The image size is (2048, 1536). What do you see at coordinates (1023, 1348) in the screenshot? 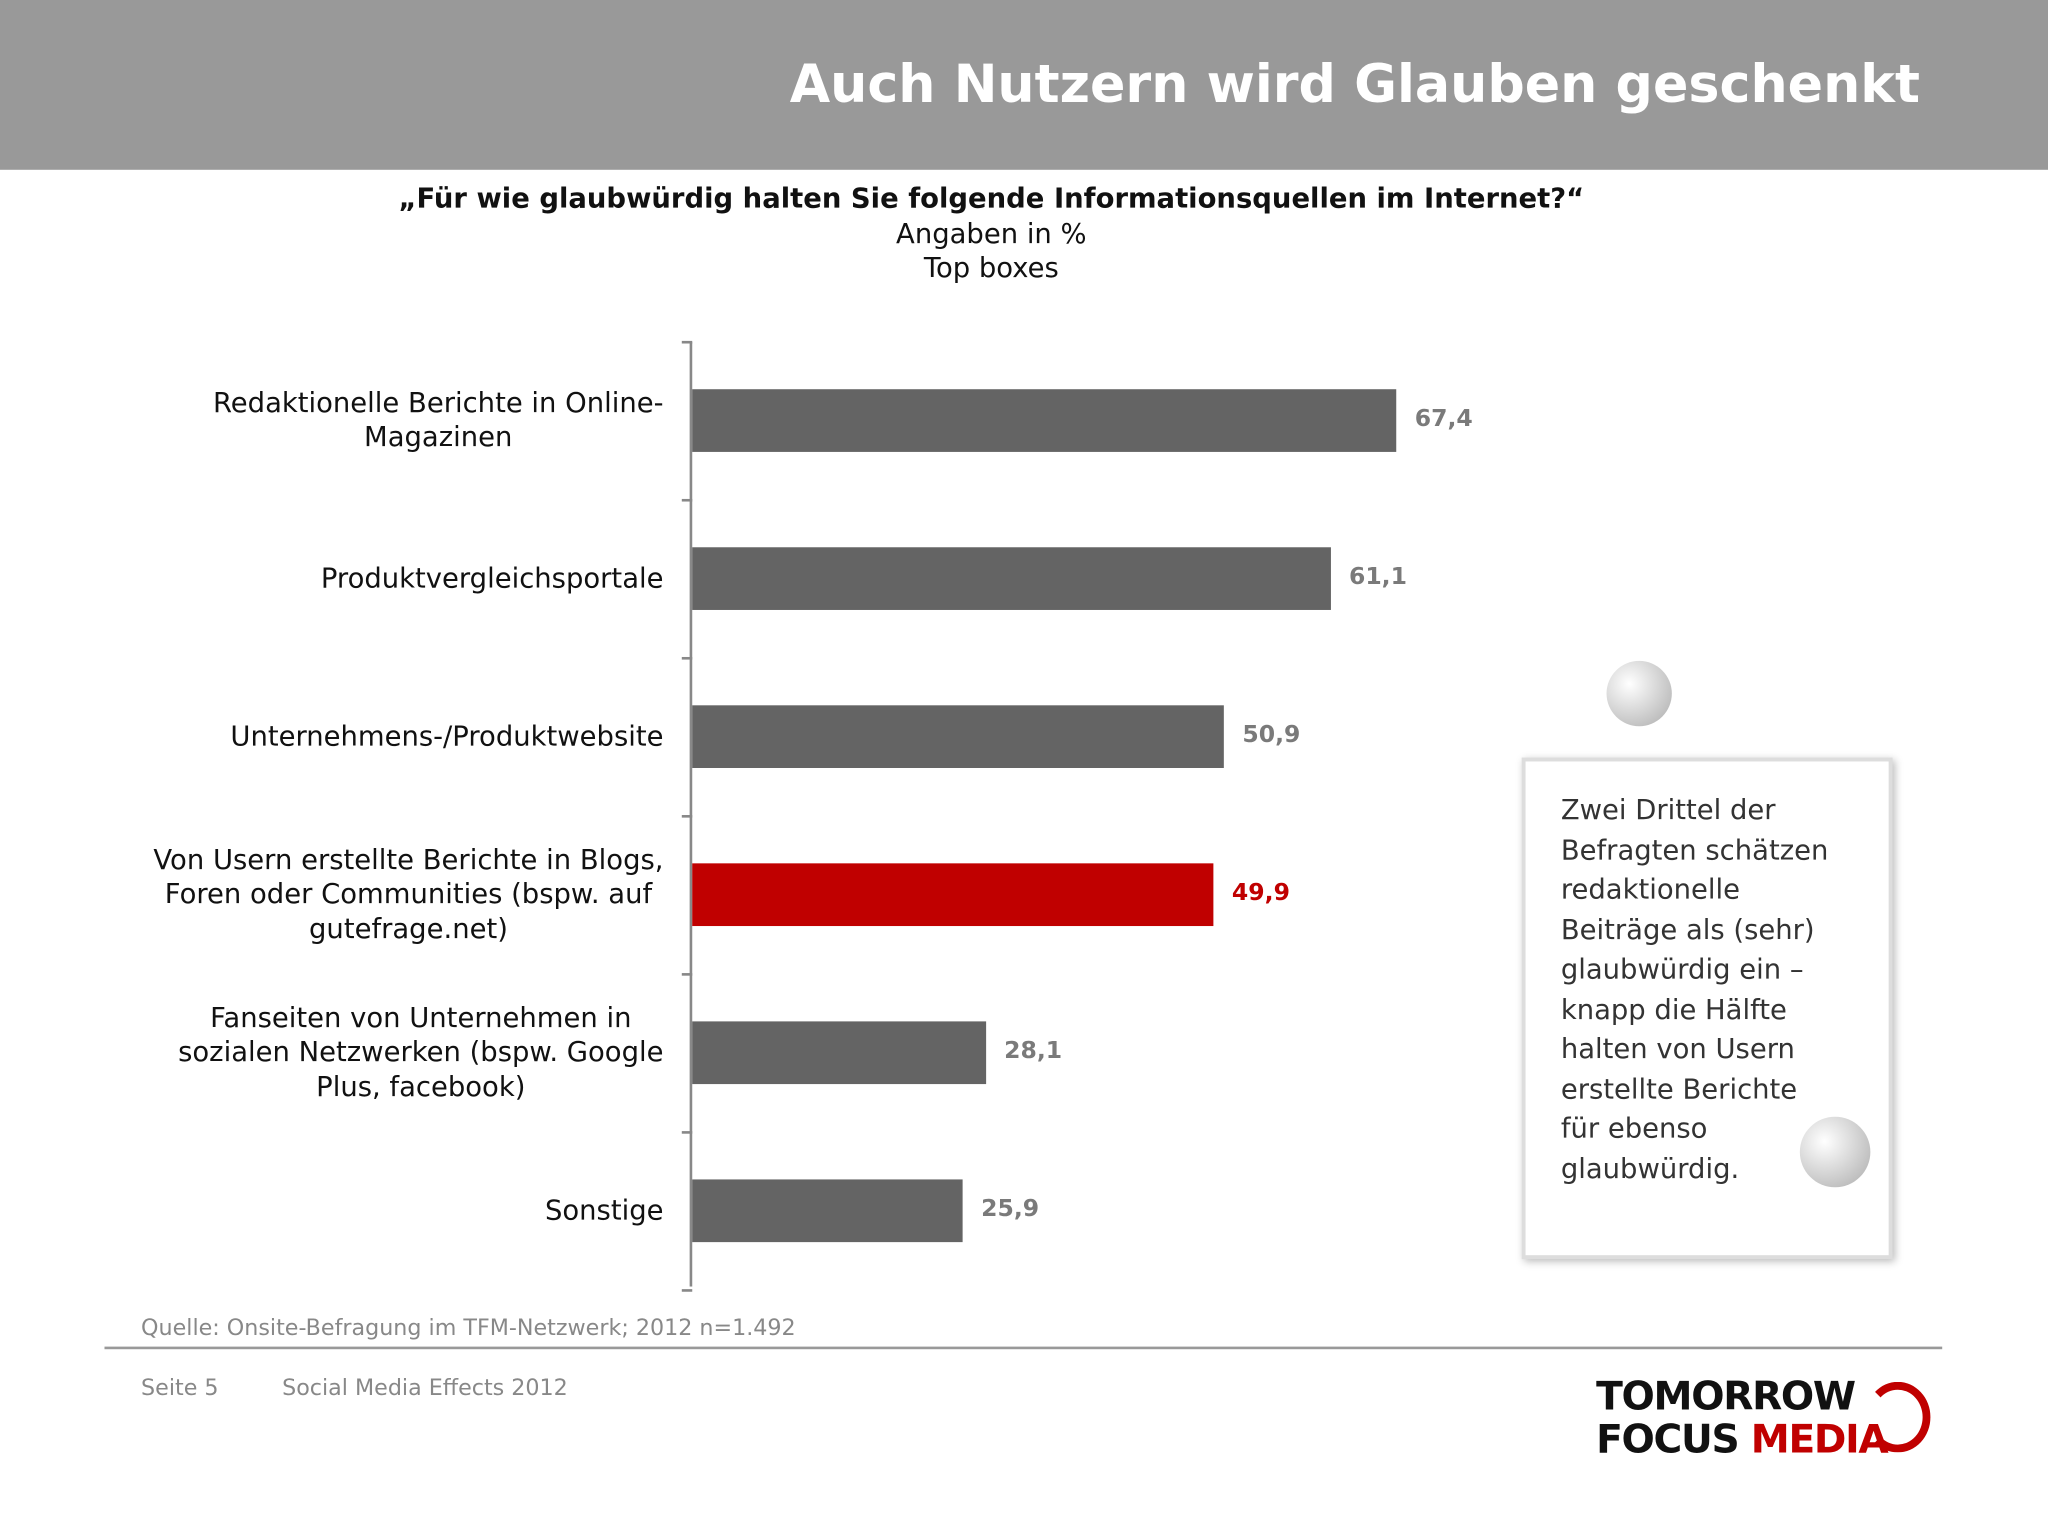
I see `footer-rule` at bounding box center [1023, 1348].